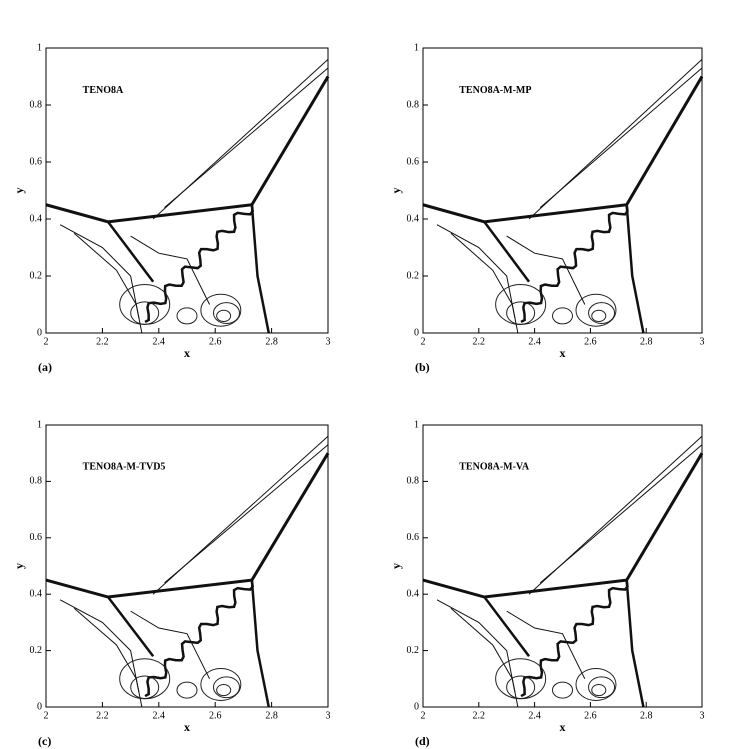 The height and width of the screenshot is (749, 747). I want to click on panel-title: TENO8A-M-VA, so click(494, 467).